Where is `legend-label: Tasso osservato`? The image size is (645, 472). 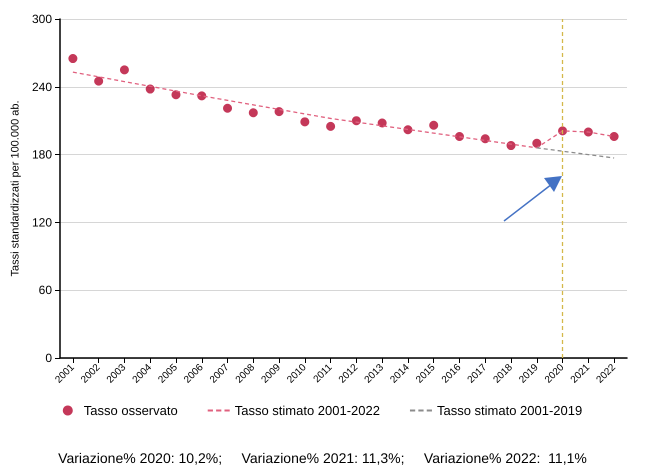 legend-label: Tasso osservato is located at coordinates (131, 410).